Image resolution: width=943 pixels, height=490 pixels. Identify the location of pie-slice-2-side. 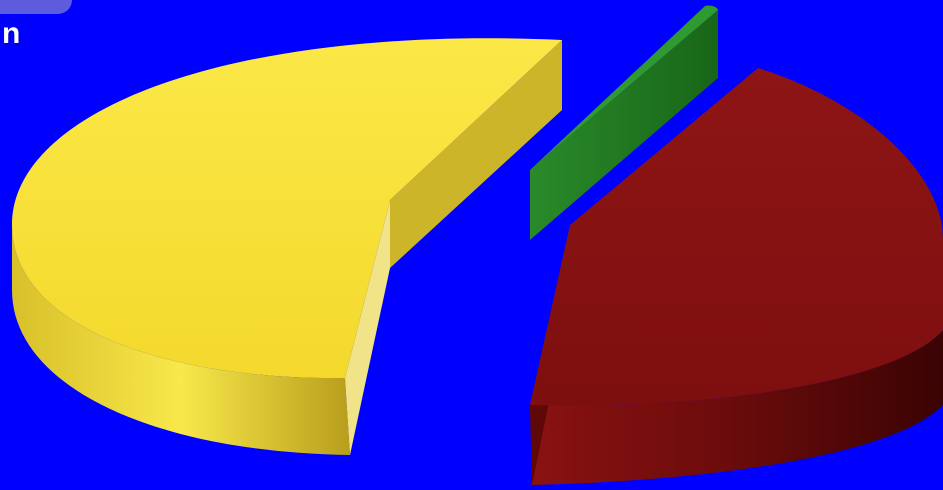
(624, 125).